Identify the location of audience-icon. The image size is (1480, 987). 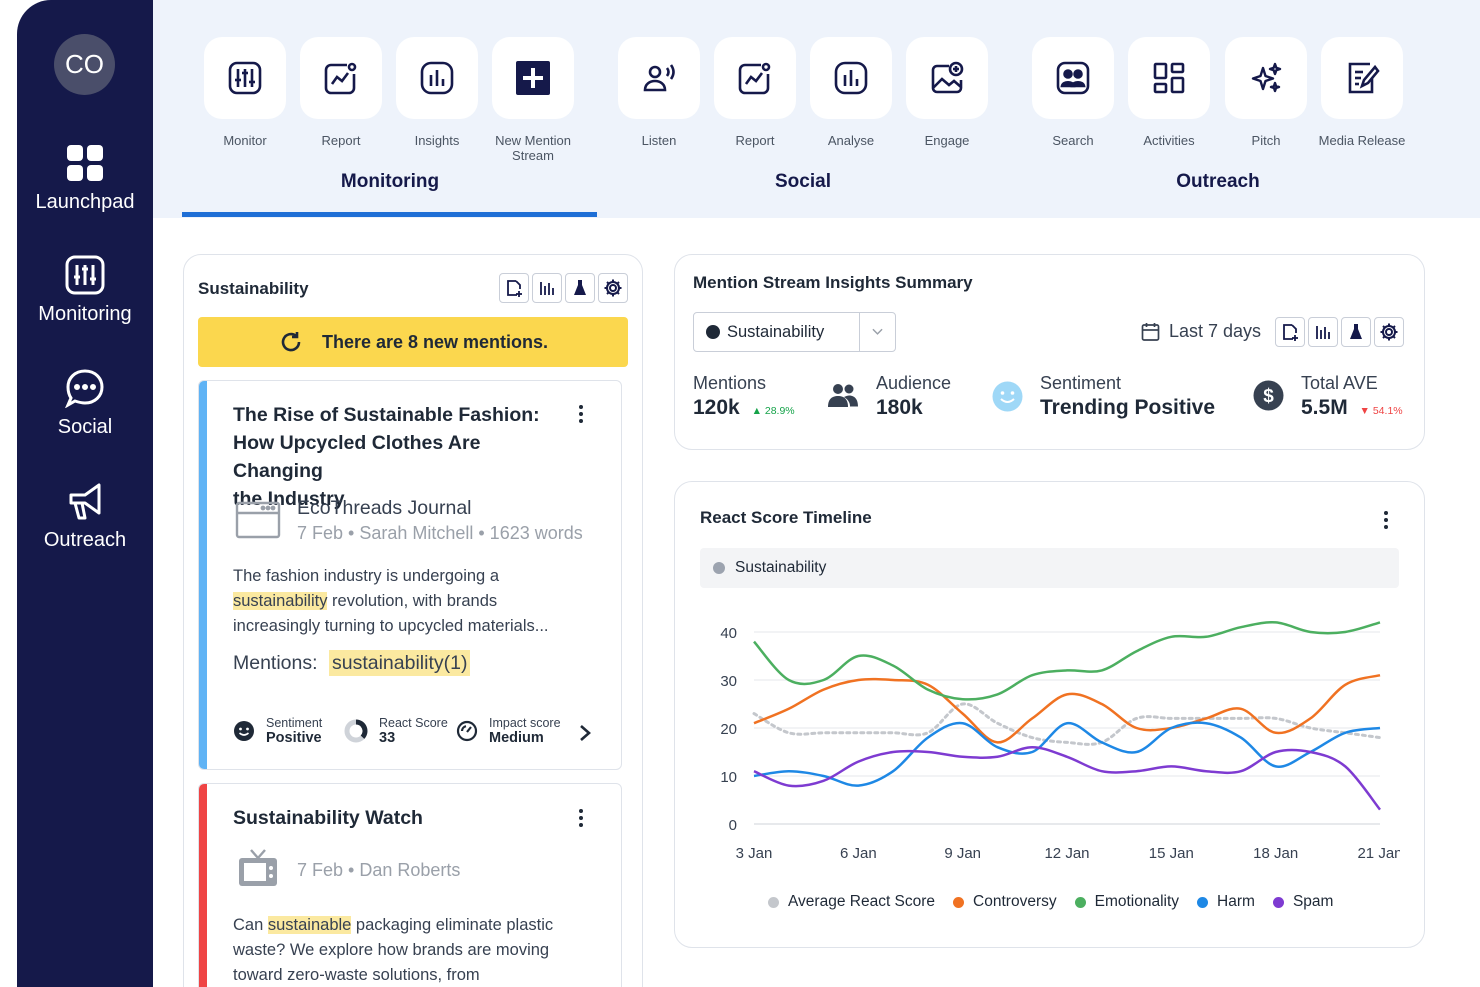
(843, 395).